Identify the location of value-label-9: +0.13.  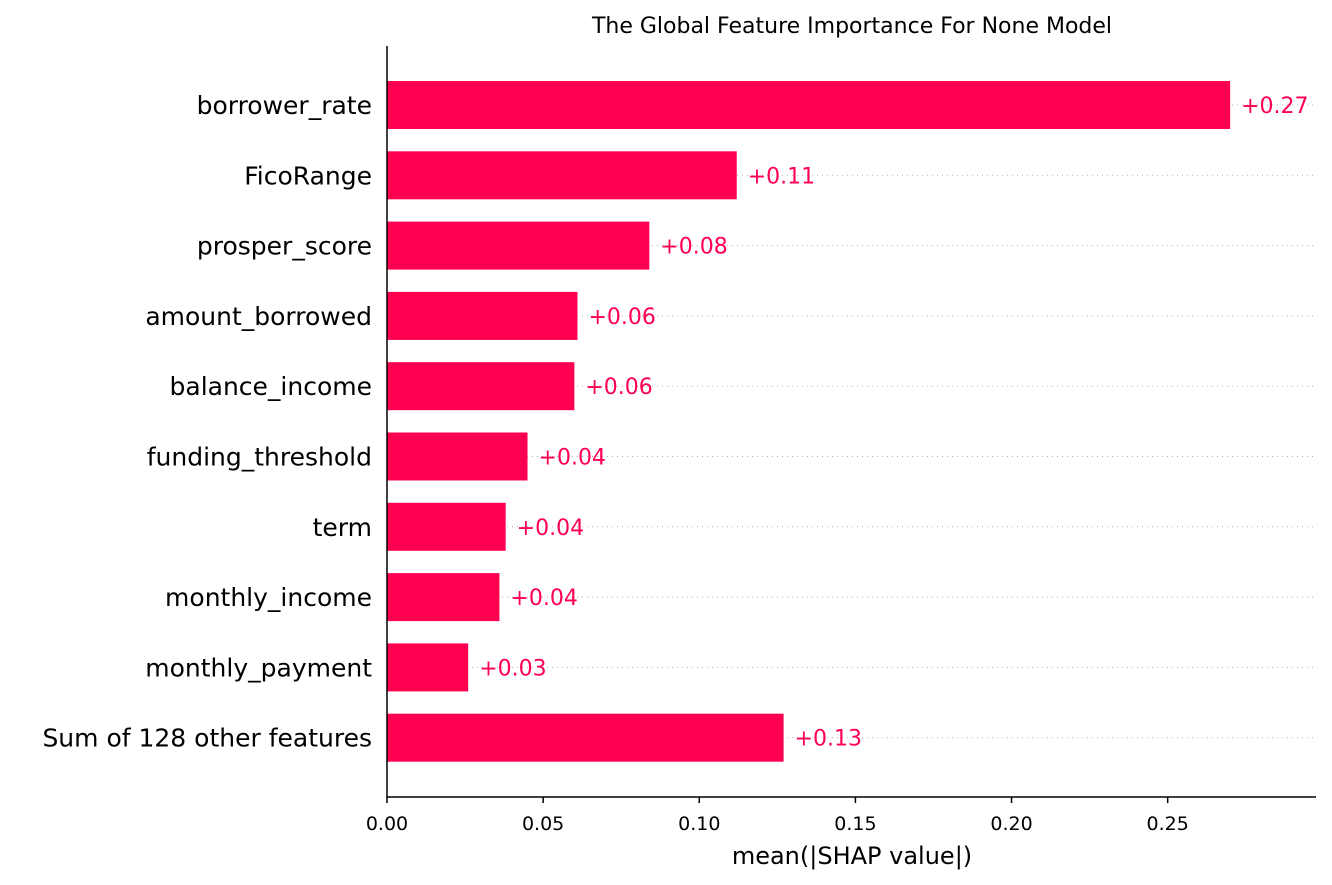
(828, 739).